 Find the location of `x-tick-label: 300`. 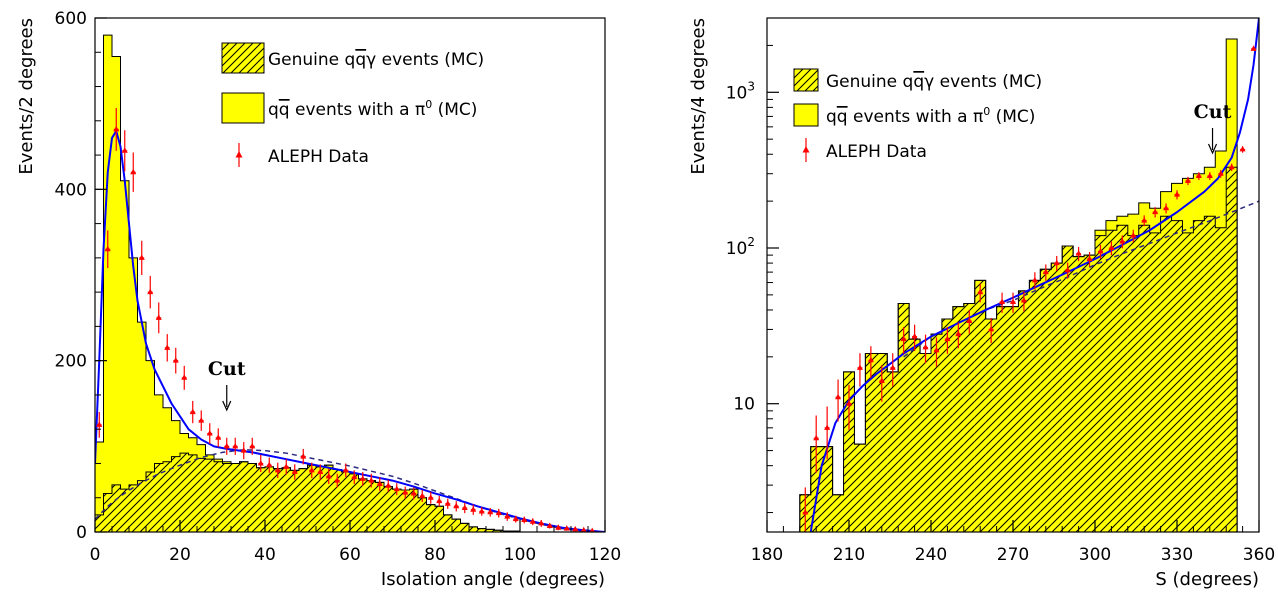

x-tick-label: 300 is located at coordinates (1095, 555).